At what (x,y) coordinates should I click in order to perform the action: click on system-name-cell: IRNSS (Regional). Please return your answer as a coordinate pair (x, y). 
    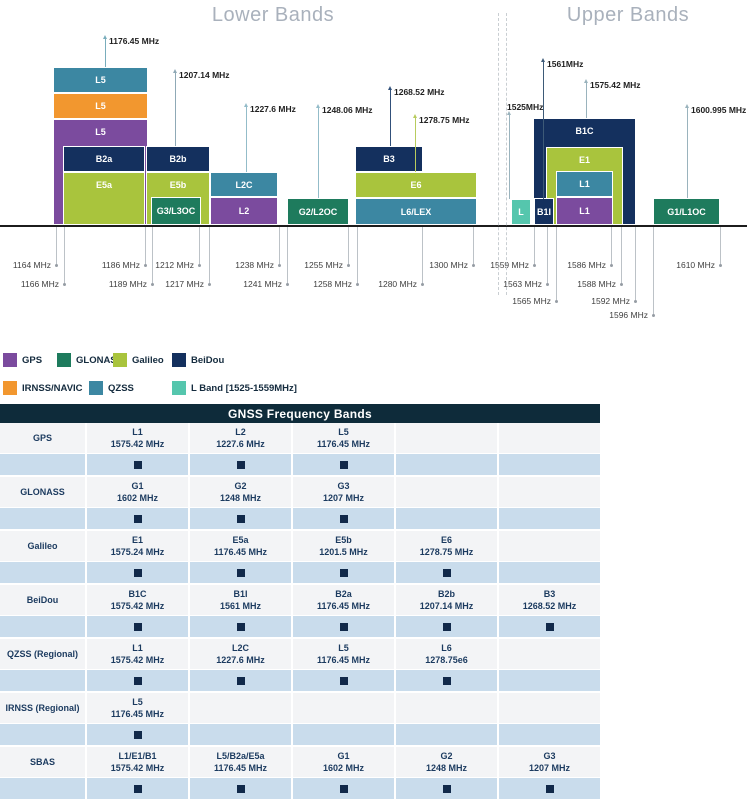
    Looking at the image, I should click on (42, 708).